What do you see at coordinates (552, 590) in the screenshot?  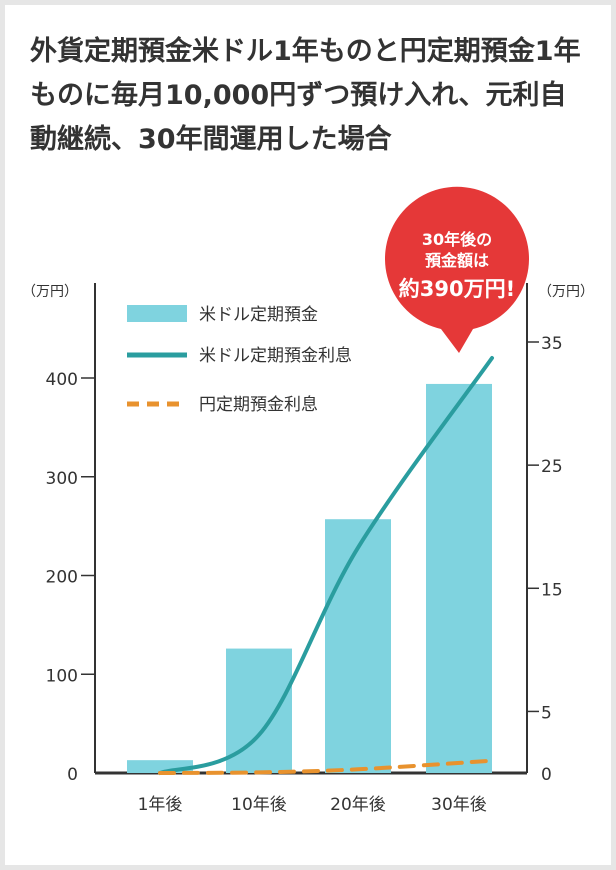 I see `y-right-tick-label: 15` at bounding box center [552, 590].